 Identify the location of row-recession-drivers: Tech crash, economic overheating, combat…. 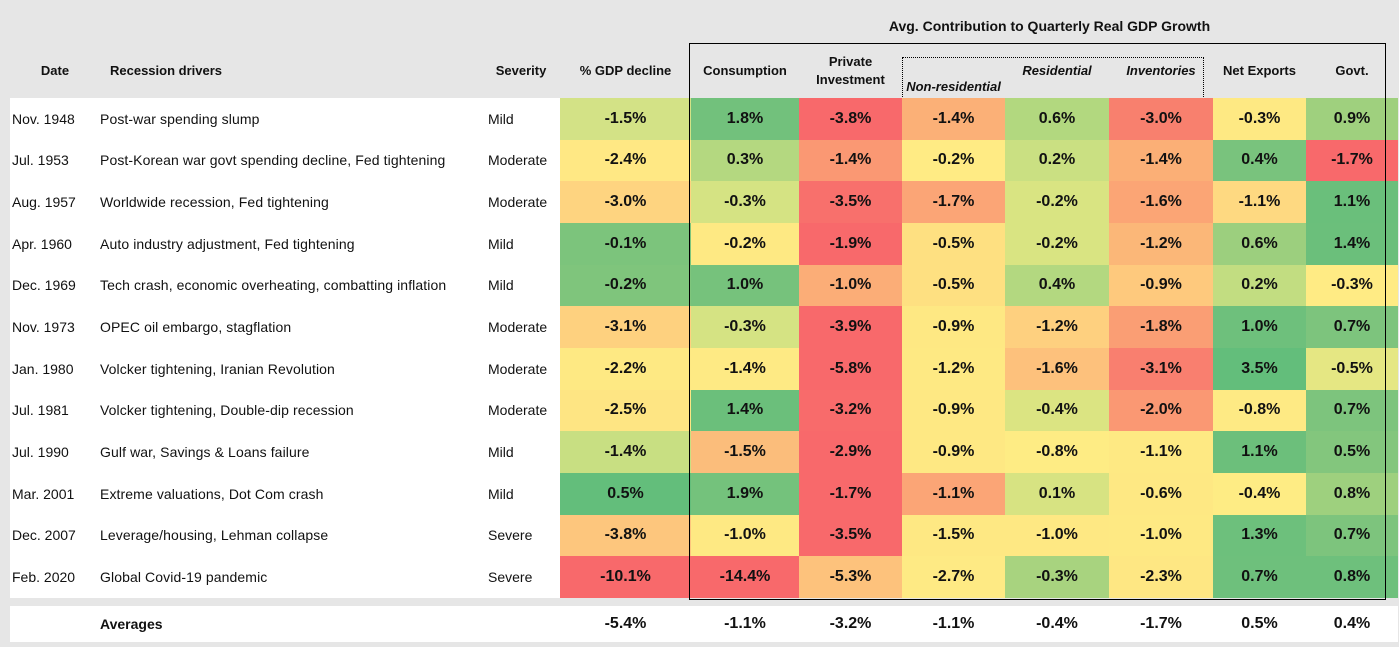
(291, 285).